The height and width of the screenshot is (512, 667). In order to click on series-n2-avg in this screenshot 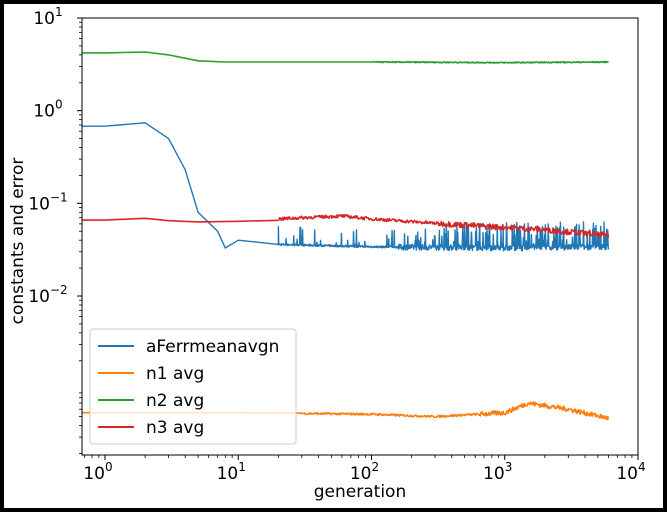, I will do `click(345, 57)`.